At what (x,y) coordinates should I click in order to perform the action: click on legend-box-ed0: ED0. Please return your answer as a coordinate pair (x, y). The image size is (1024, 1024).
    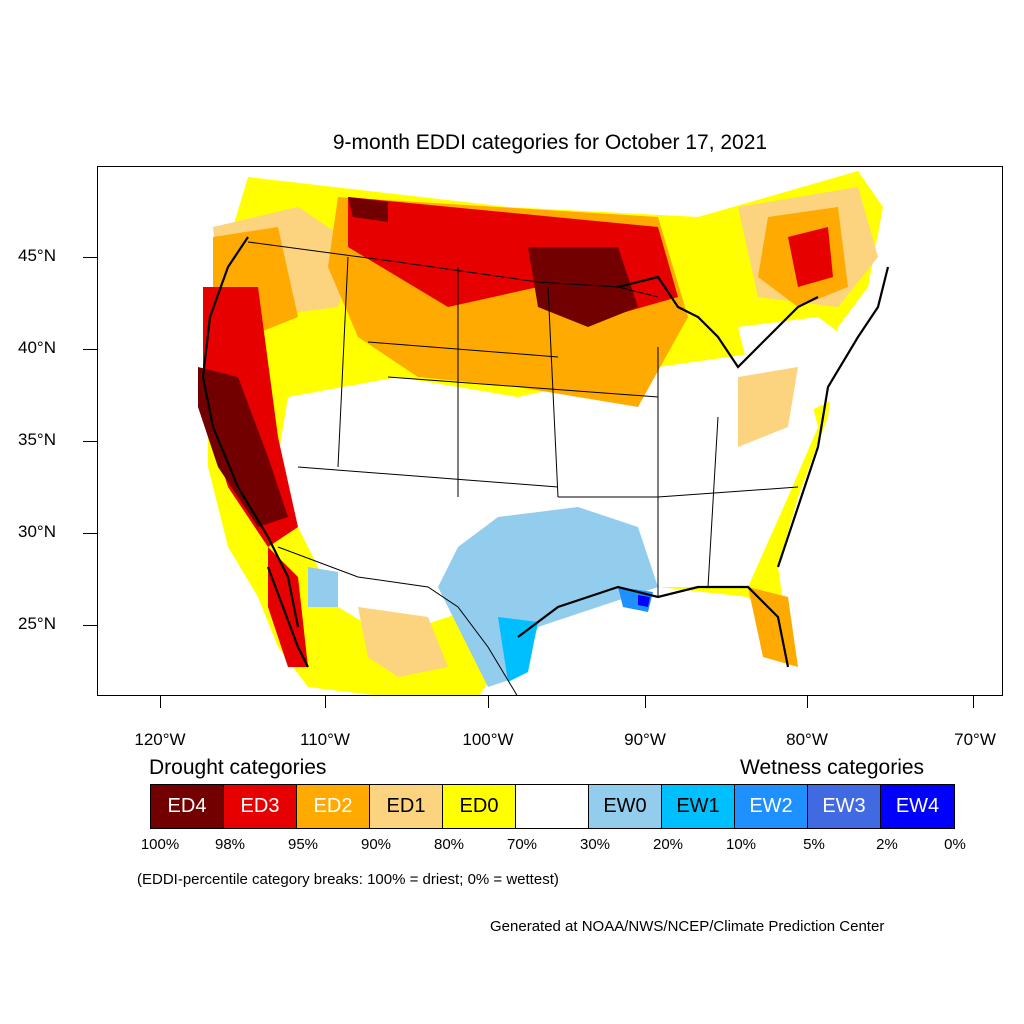
    Looking at the image, I should click on (479, 806).